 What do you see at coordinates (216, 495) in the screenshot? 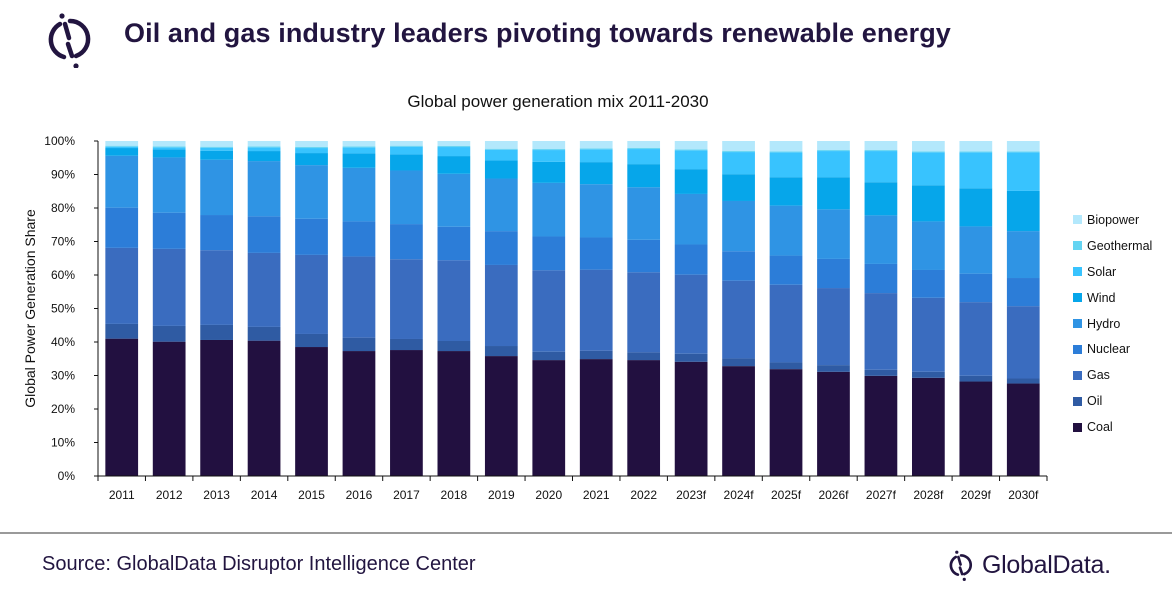
I see `x-tick-label: 2013` at bounding box center [216, 495].